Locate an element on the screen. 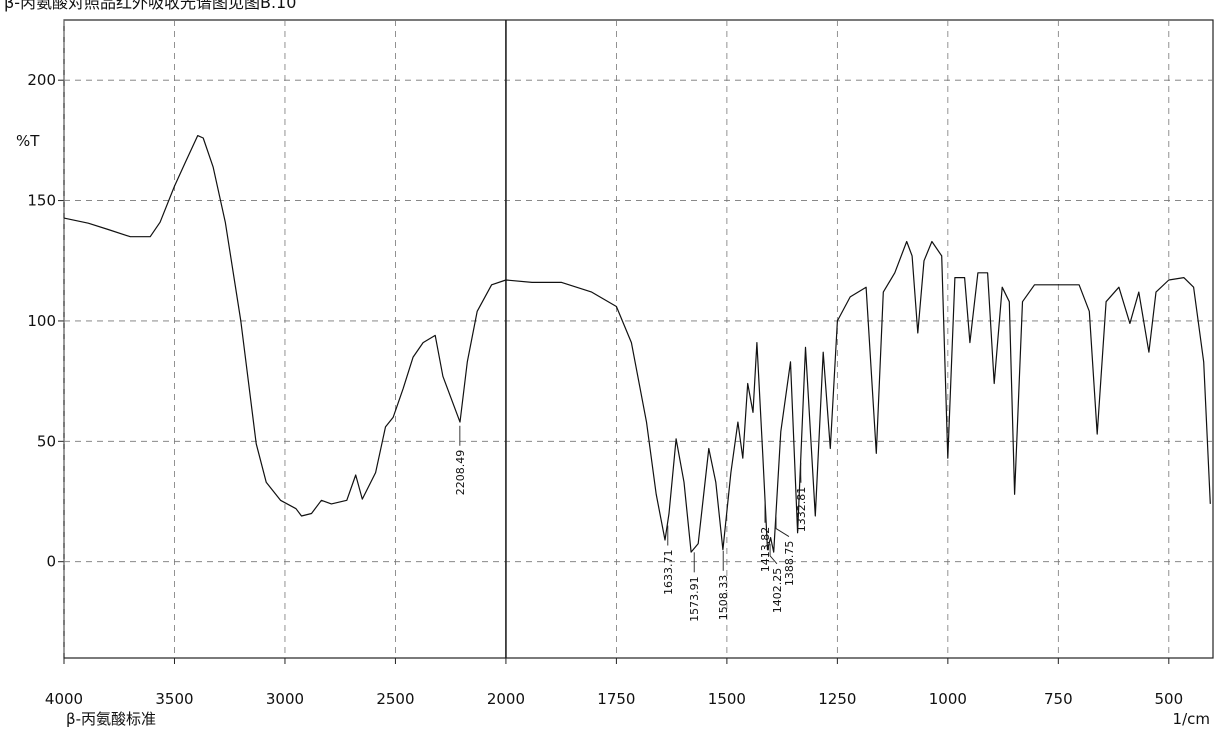 The height and width of the screenshot is (731, 1216). x-tick-label: 3000 is located at coordinates (285, 699).